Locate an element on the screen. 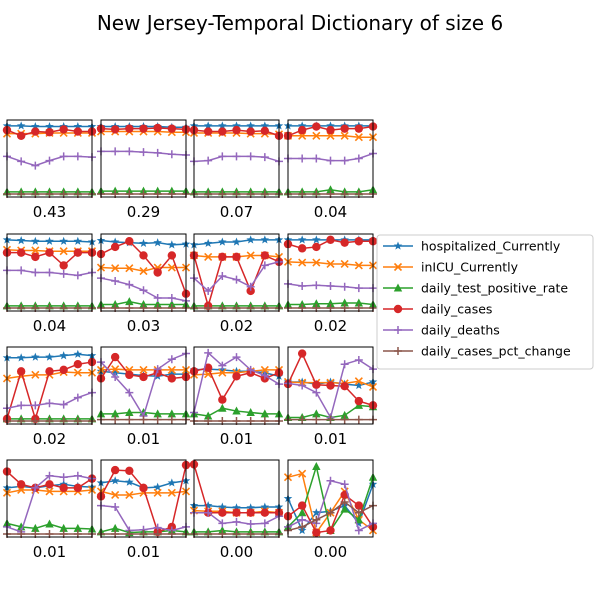 The width and height of the screenshot is (600, 600). subplot-9: 0.02 is located at coordinates (49, 397).